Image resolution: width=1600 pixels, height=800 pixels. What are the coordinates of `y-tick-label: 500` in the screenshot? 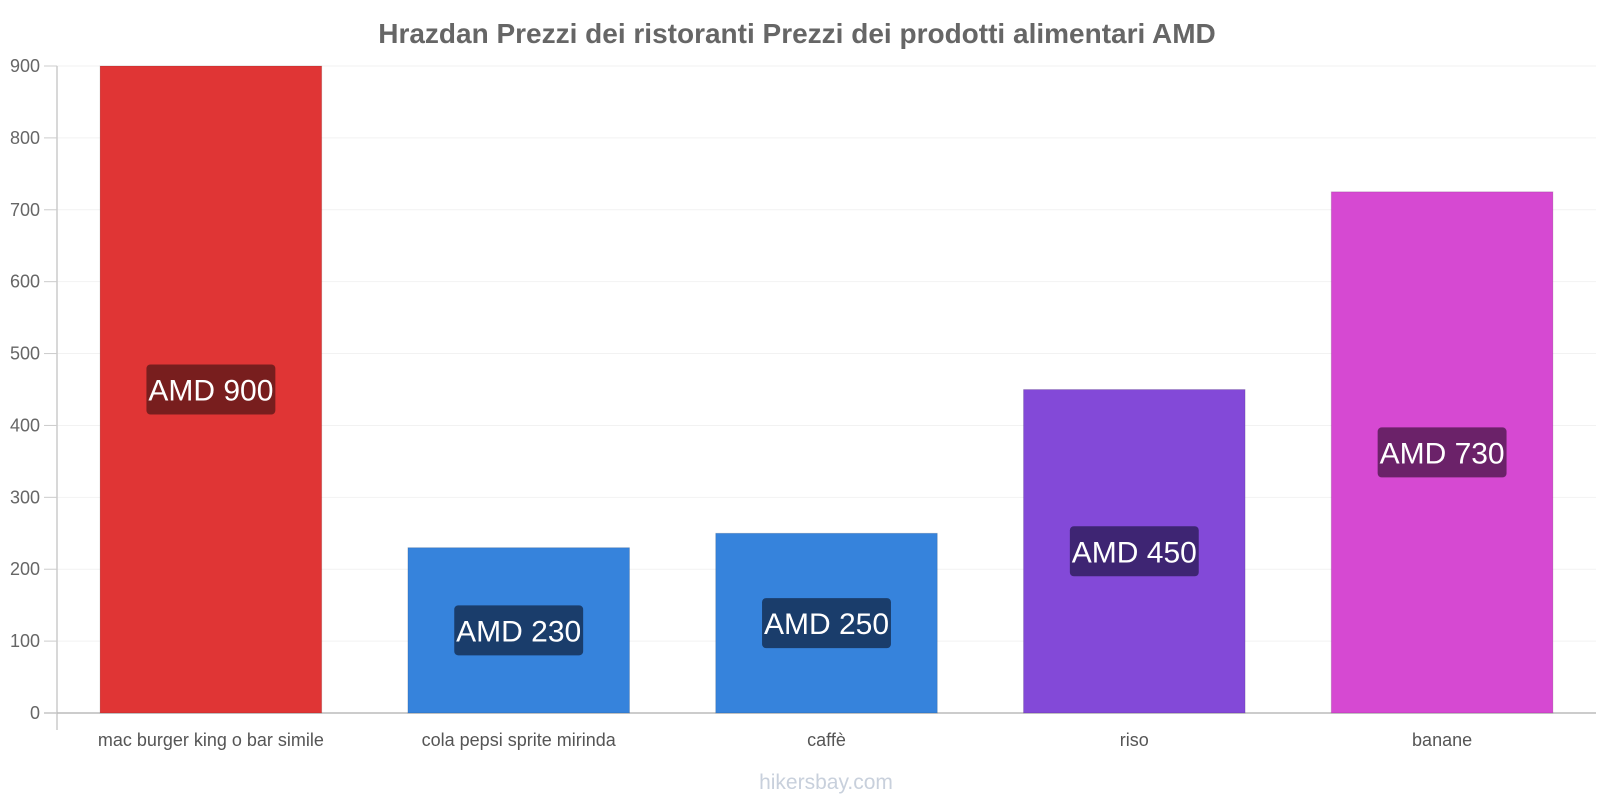 It's located at (25, 354).